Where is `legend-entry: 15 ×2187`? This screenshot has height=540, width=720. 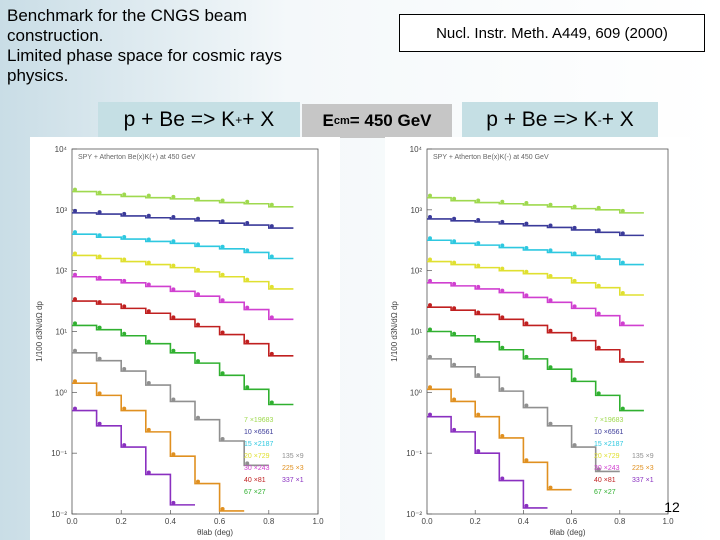 legend-entry: 15 ×2187 is located at coordinates (608, 444).